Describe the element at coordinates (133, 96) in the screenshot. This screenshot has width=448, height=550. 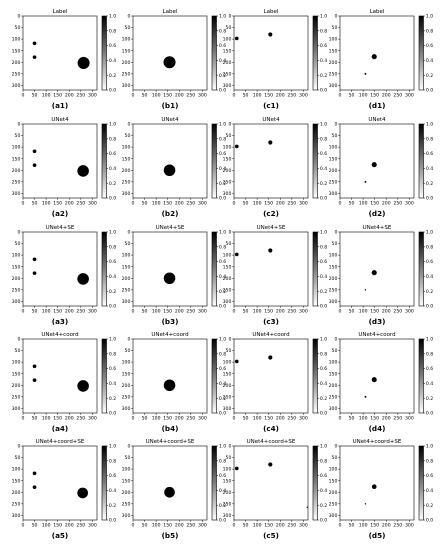
I see `x-tick-label: 0` at that location.